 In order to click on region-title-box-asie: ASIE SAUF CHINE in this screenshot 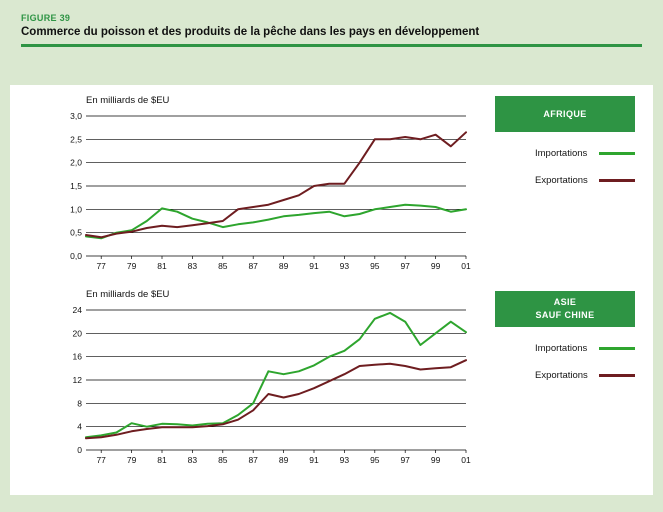, I will do `click(565, 309)`.